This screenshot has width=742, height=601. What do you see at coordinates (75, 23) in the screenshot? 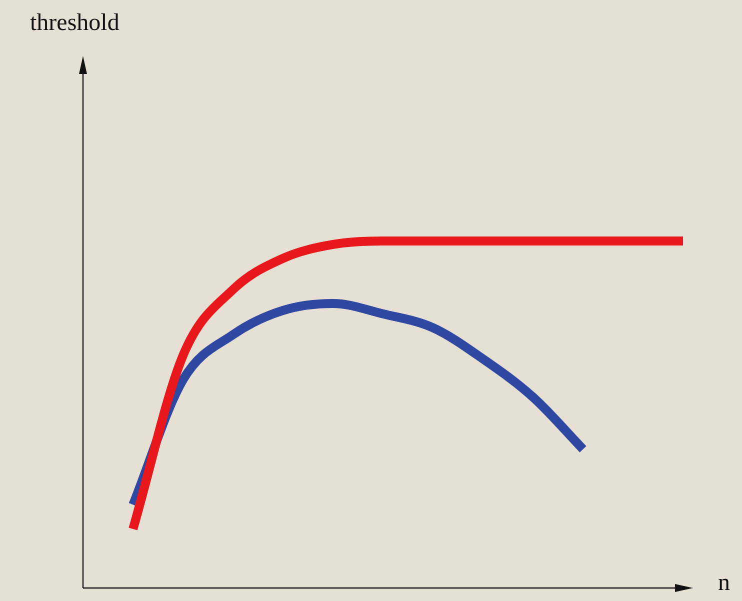
I see `text: threshold` at bounding box center [75, 23].